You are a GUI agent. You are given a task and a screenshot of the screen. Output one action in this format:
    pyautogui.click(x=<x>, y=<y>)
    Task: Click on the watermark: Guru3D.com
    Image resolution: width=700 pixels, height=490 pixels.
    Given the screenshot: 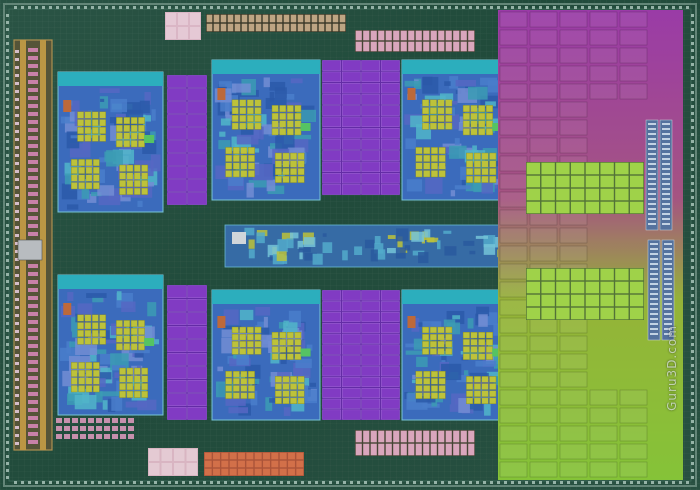 What is the action you would take?
    pyautogui.click(x=672, y=368)
    